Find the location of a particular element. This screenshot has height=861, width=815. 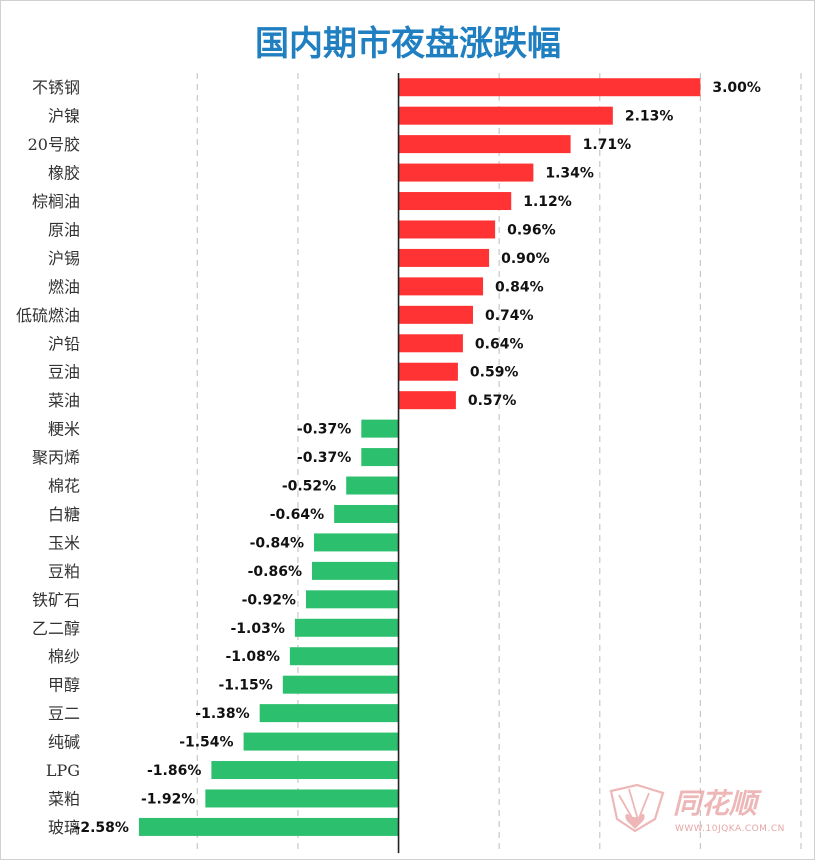

value-label: -1.15% is located at coordinates (245, 686).